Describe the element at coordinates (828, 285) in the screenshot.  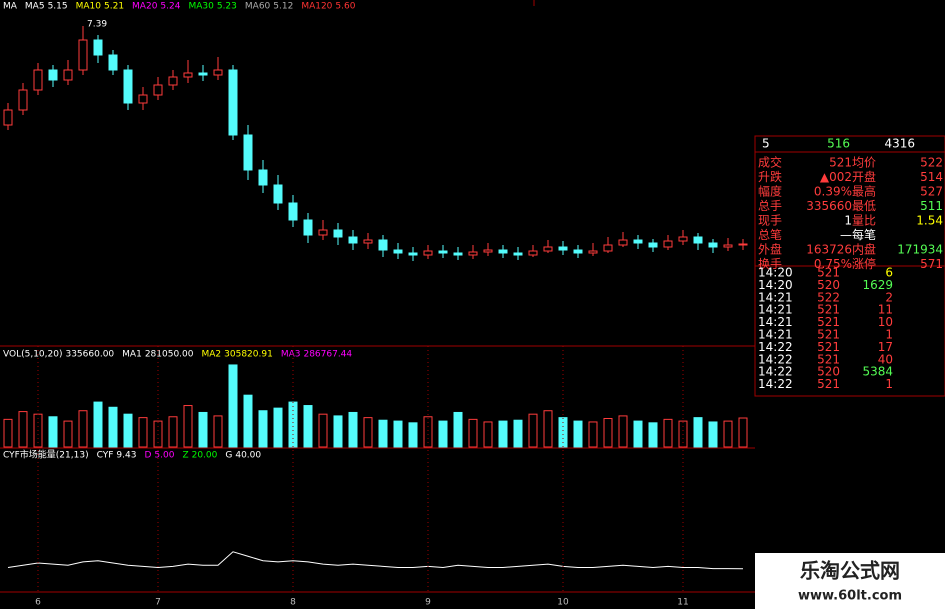
I see `tick-cell: 520` at that location.